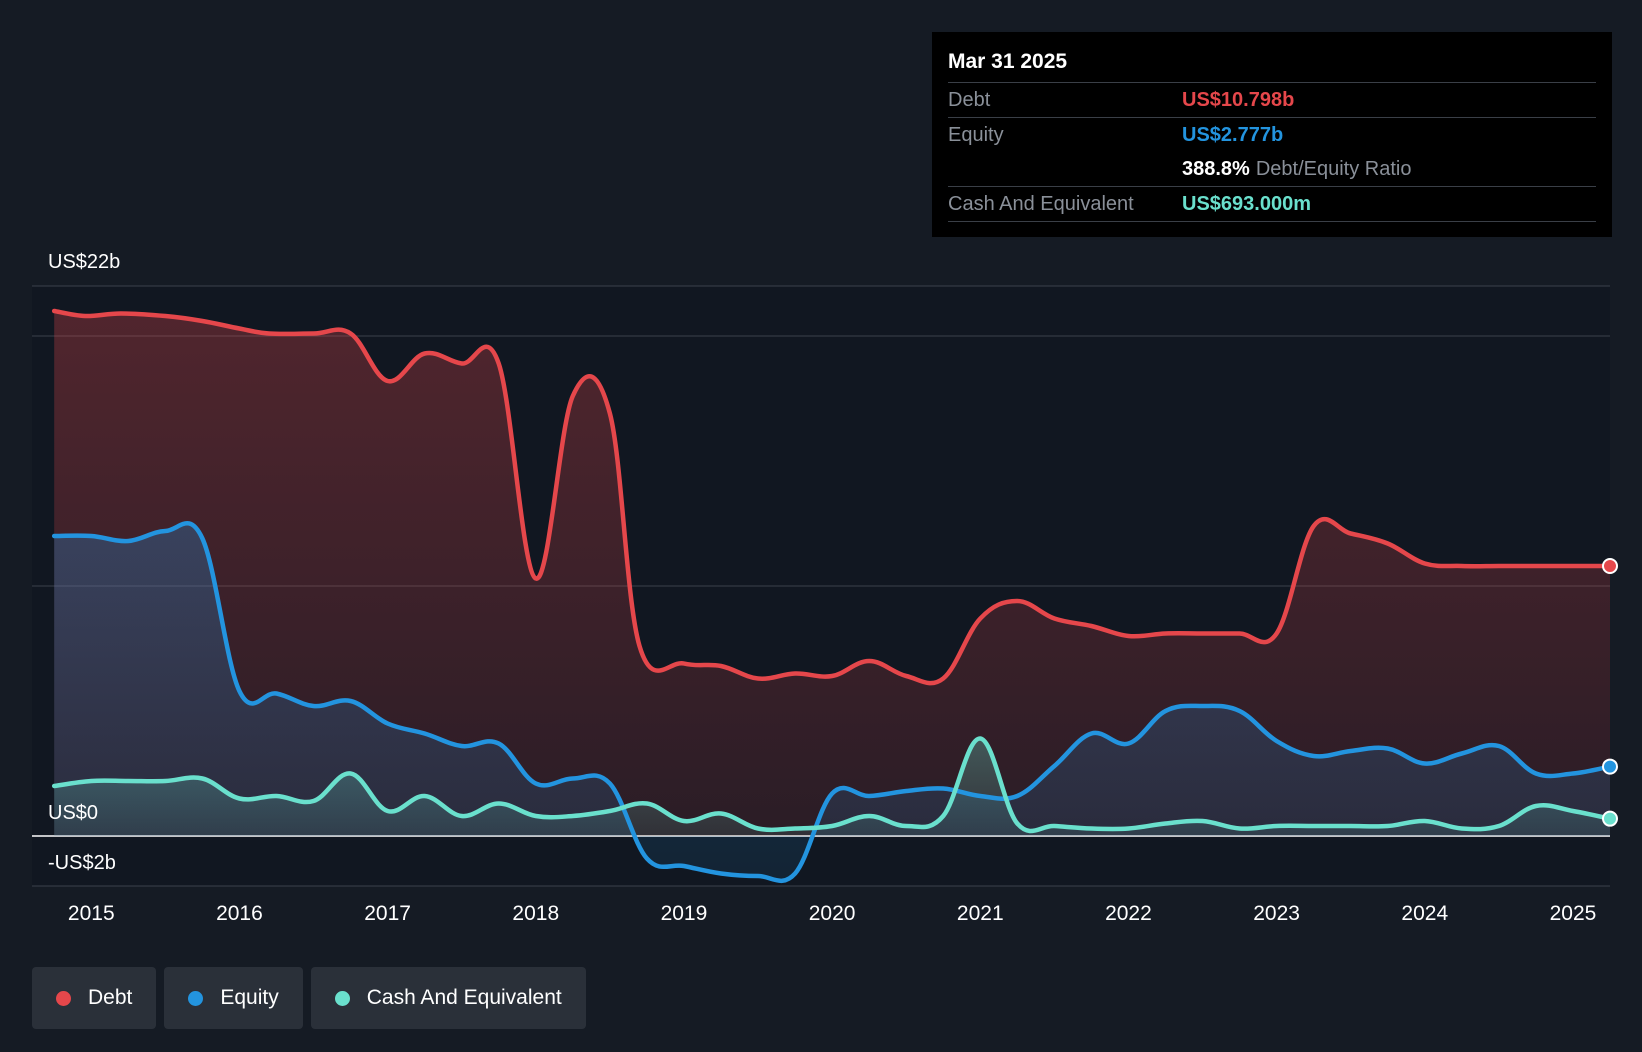  I want to click on tooltip-date: Mar 31 2025, so click(1008, 61).